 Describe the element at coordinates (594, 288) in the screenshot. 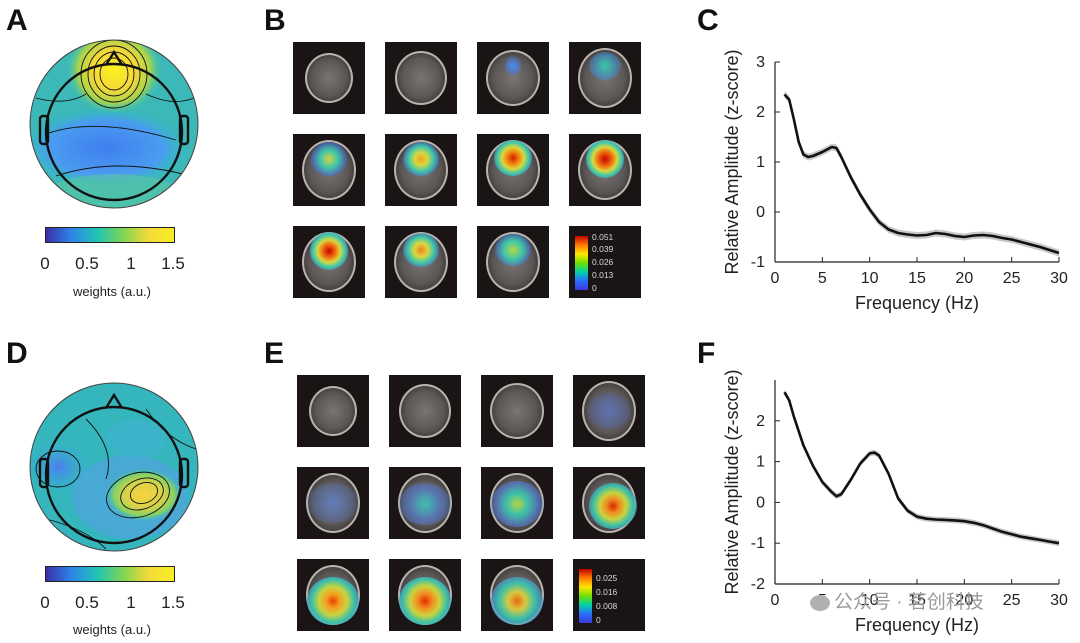

I see `colorscale-b-value: 0` at that location.